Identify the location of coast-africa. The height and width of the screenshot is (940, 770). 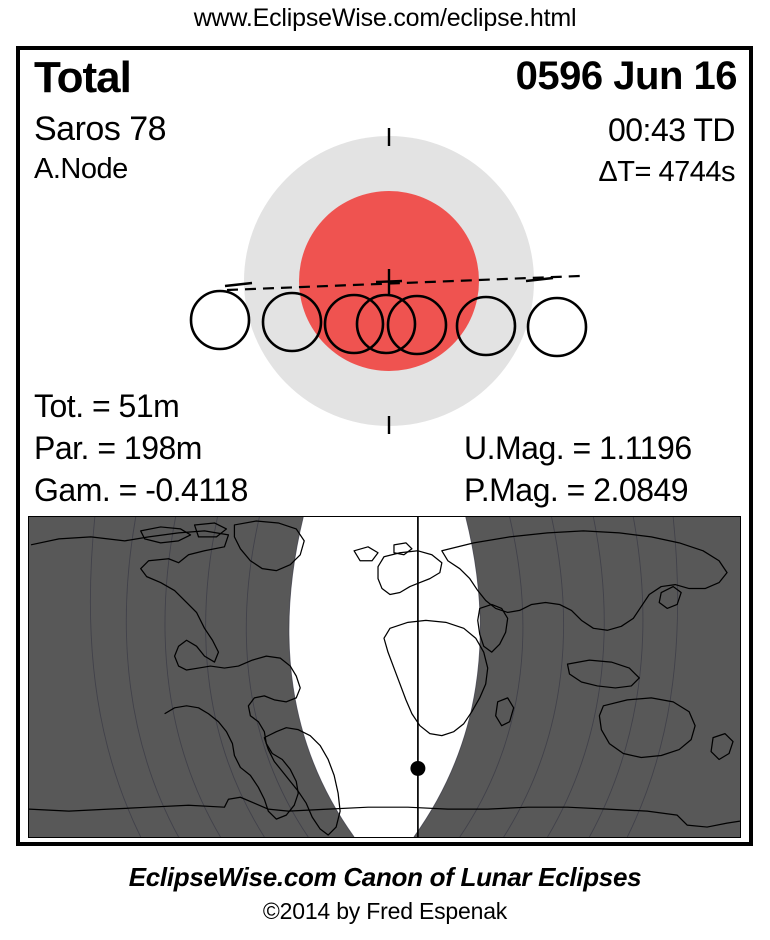
(436, 678).